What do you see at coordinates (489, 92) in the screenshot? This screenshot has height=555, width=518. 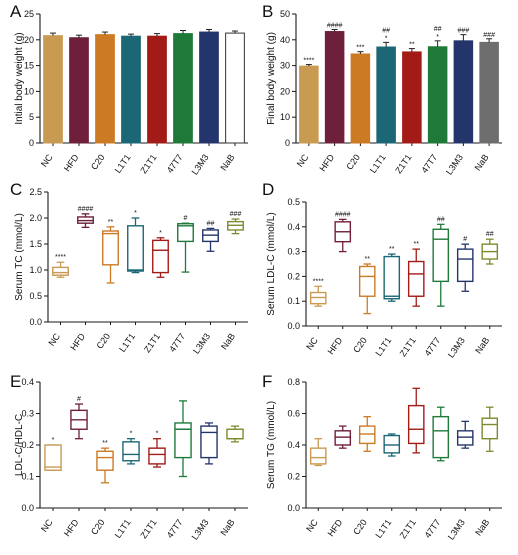 I see `bar-NaB` at bounding box center [489, 92].